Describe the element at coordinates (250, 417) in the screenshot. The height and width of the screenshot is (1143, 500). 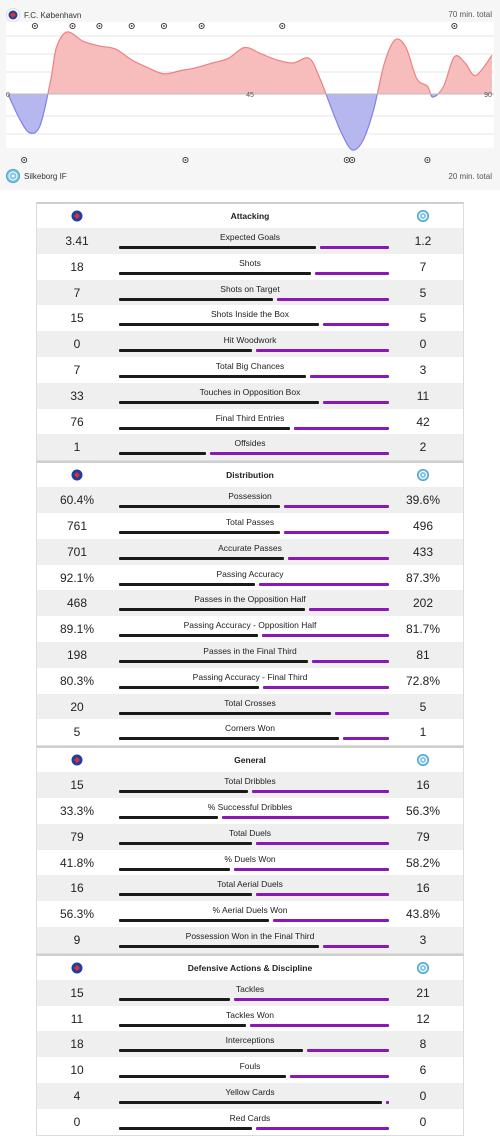
I see `stat-label: Final Third Entries` at that location.